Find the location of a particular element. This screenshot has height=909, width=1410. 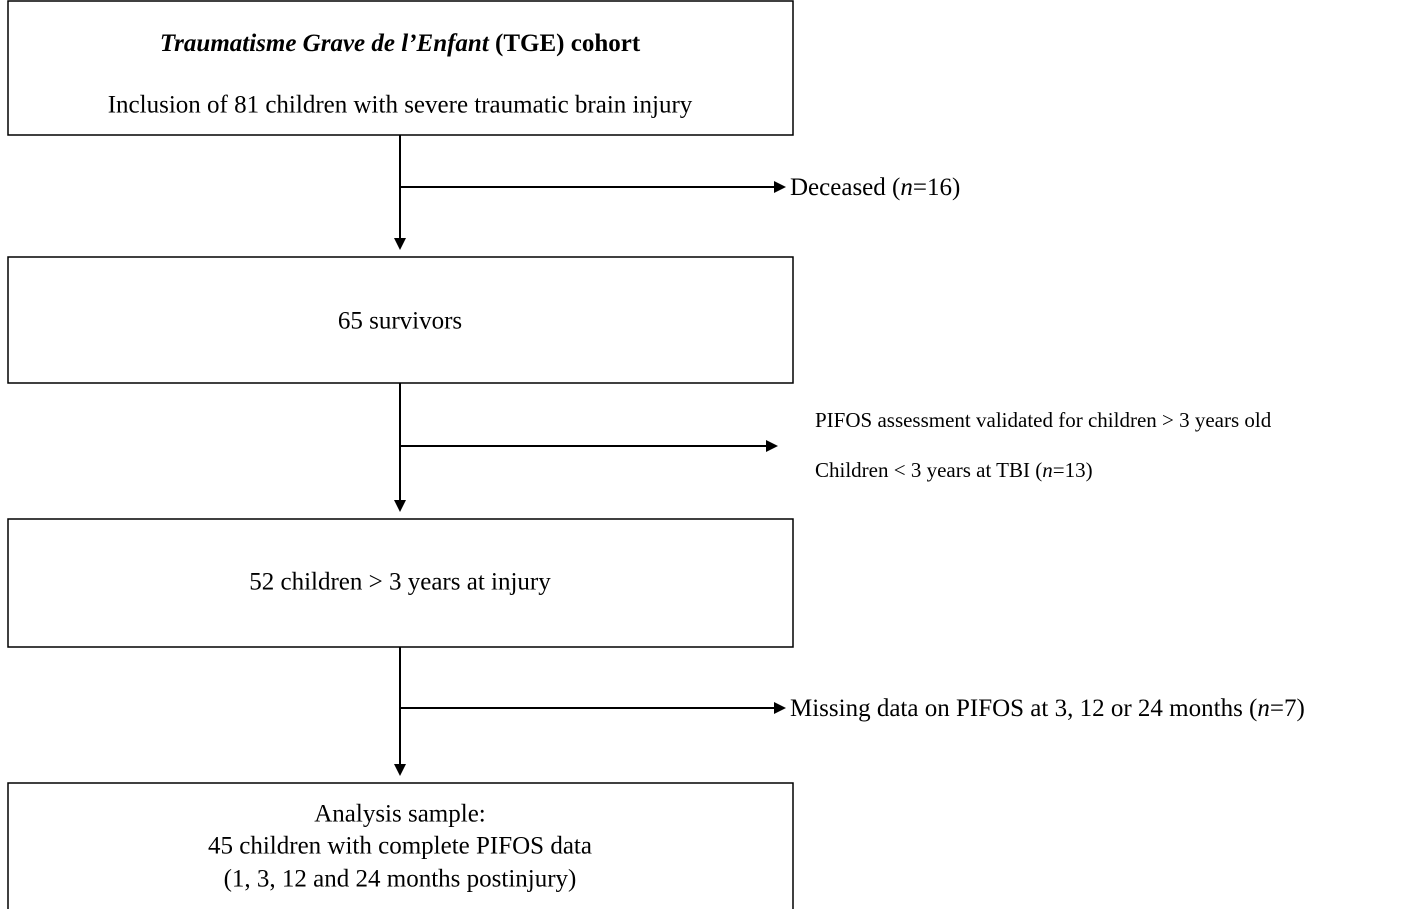

title-italic: Traumatisme Grave de l’Enfant is located at coordinates (325, 43).